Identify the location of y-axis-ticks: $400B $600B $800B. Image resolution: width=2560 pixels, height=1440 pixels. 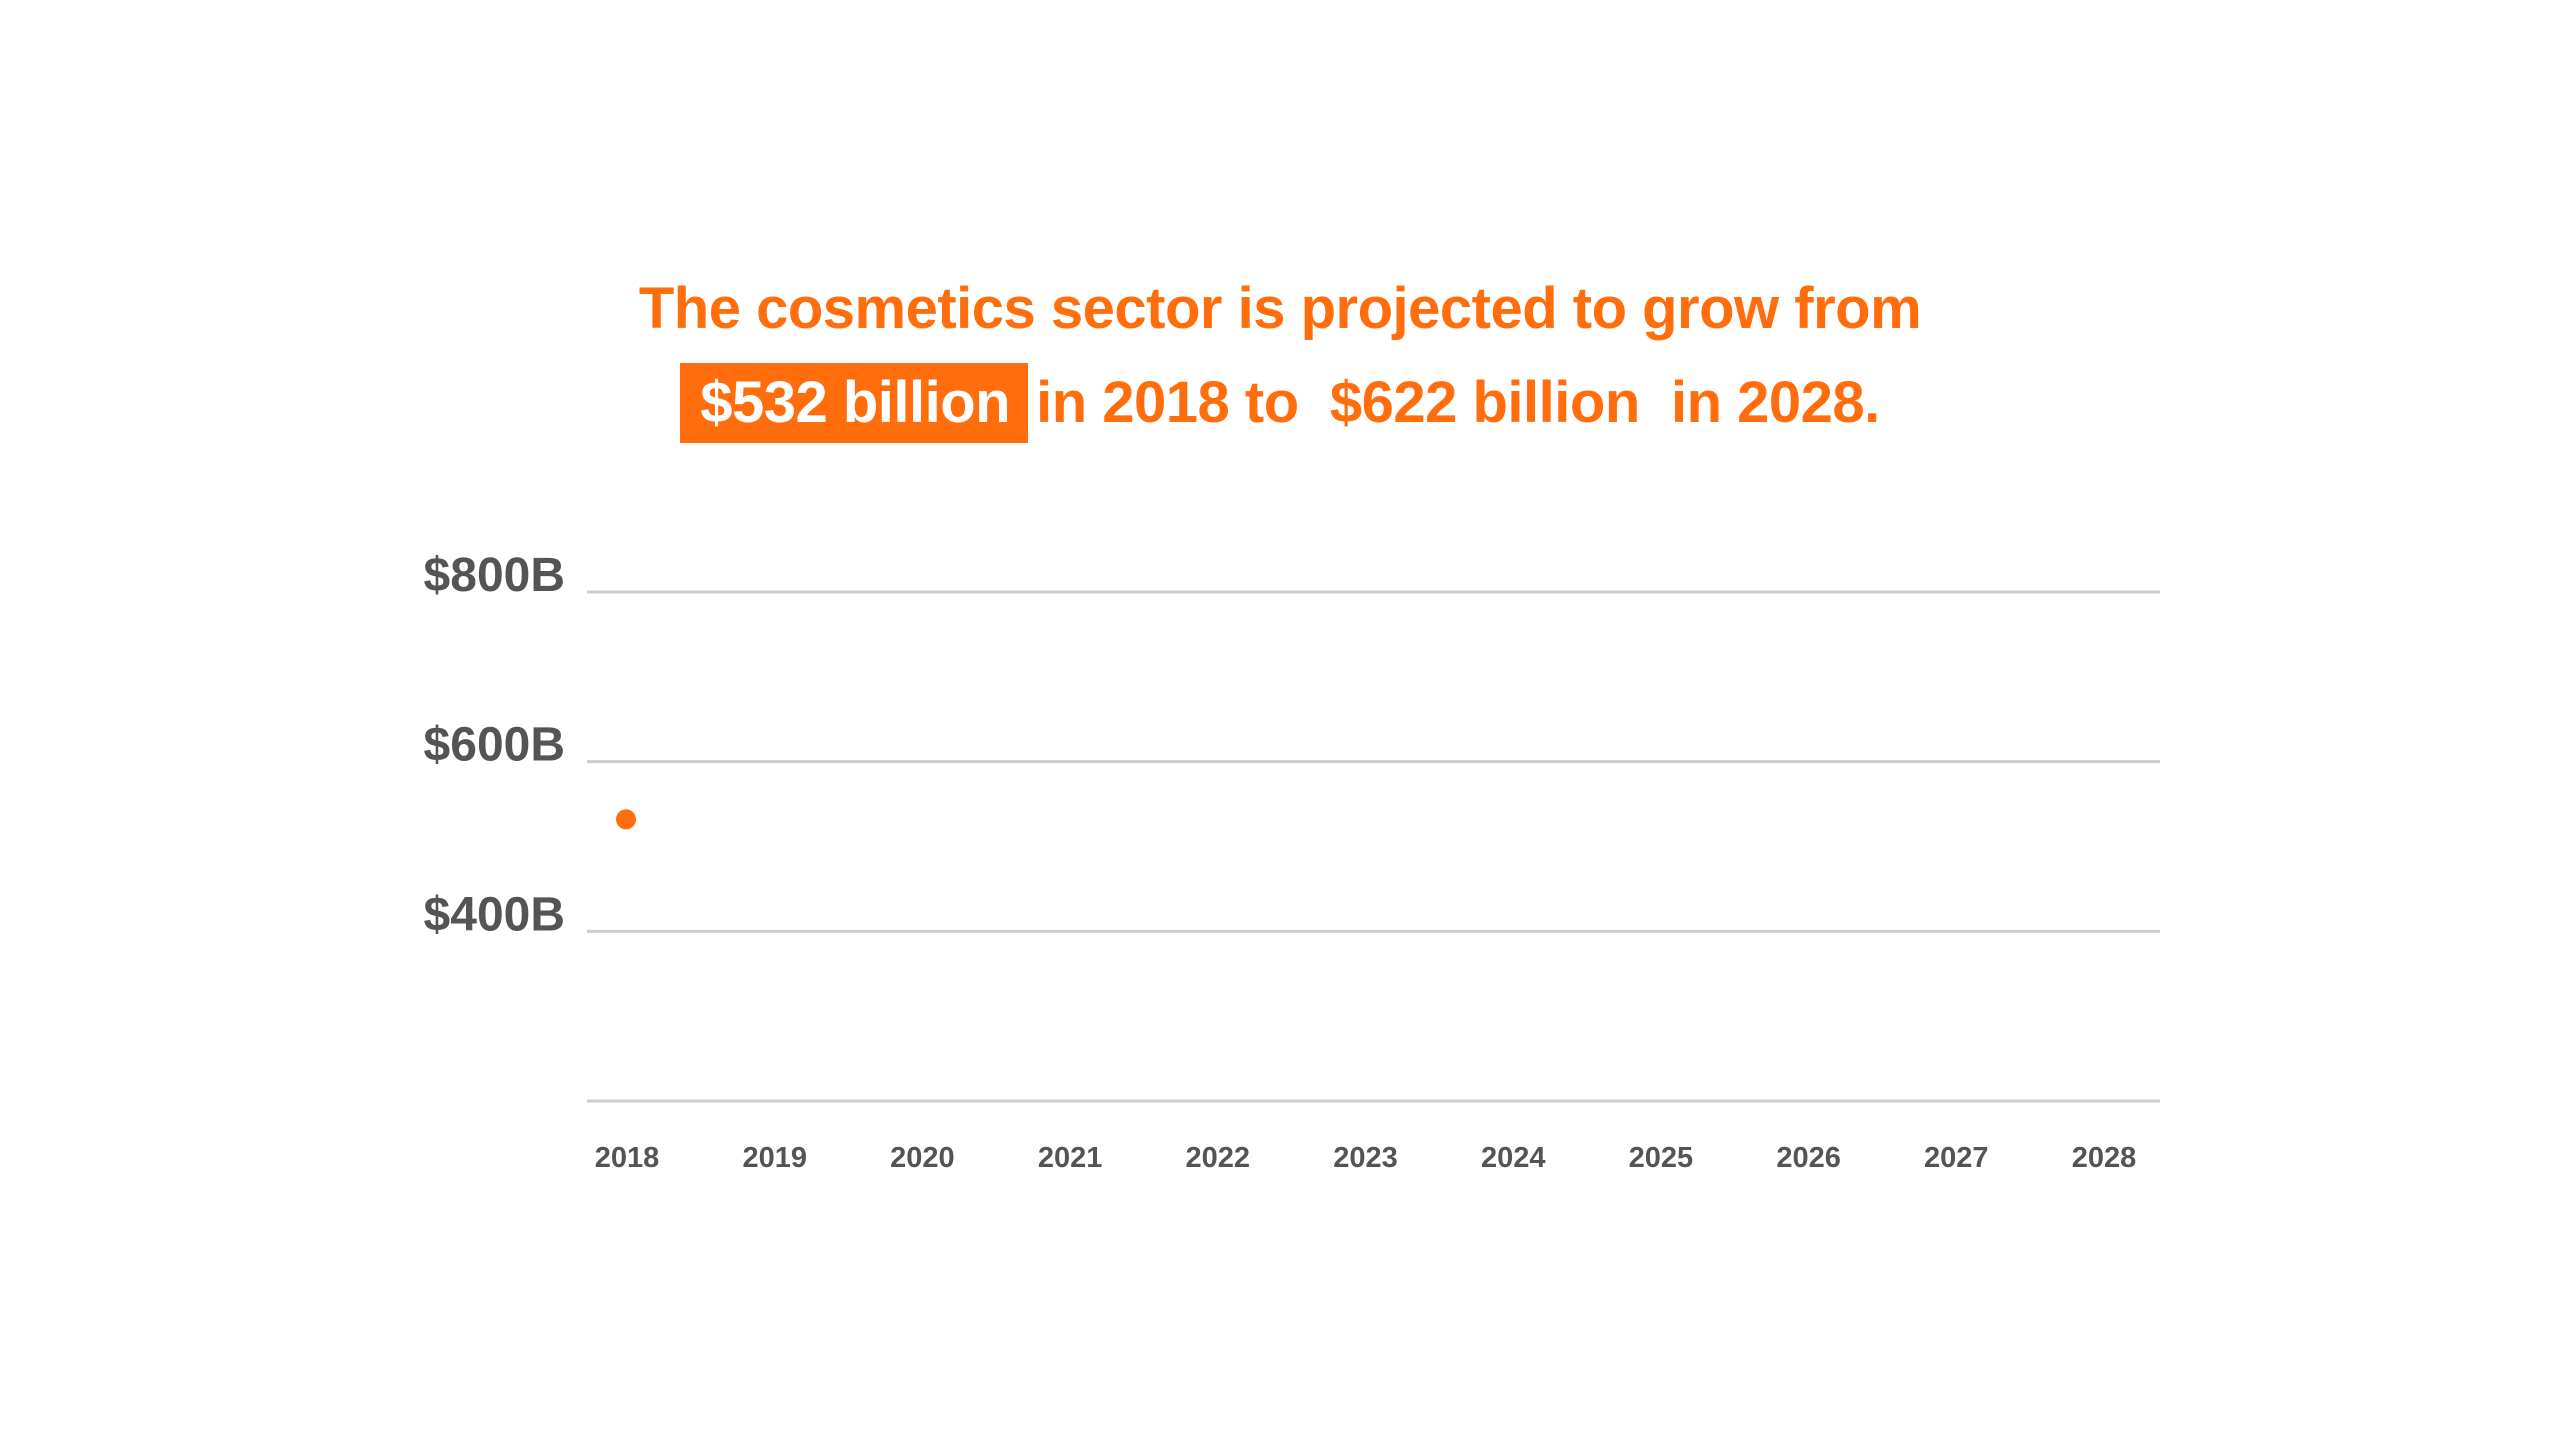
(494, 745).